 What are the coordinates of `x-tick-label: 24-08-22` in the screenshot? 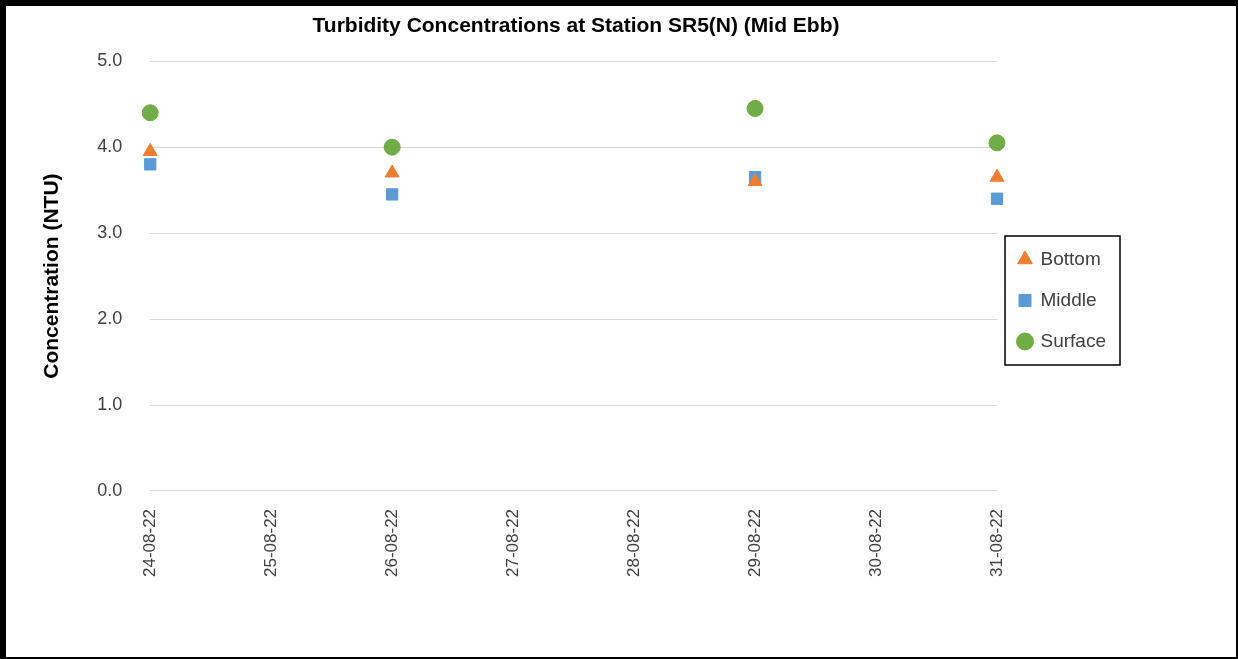 It's located at (149, 543).